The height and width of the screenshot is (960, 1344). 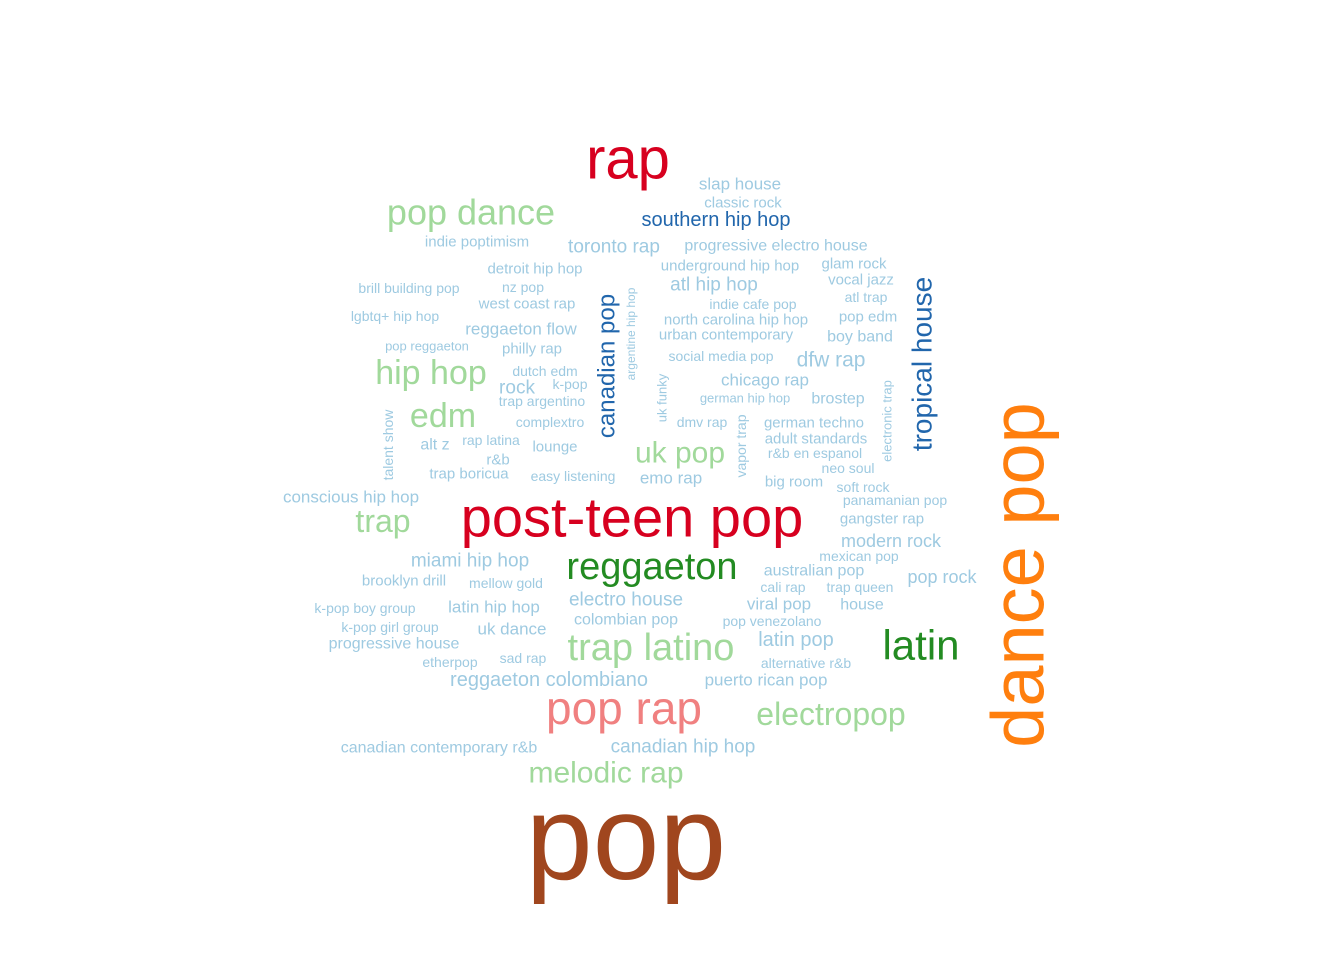 I want to click on word-mellow-gold: mellow gold, so click(x=506, y=583).